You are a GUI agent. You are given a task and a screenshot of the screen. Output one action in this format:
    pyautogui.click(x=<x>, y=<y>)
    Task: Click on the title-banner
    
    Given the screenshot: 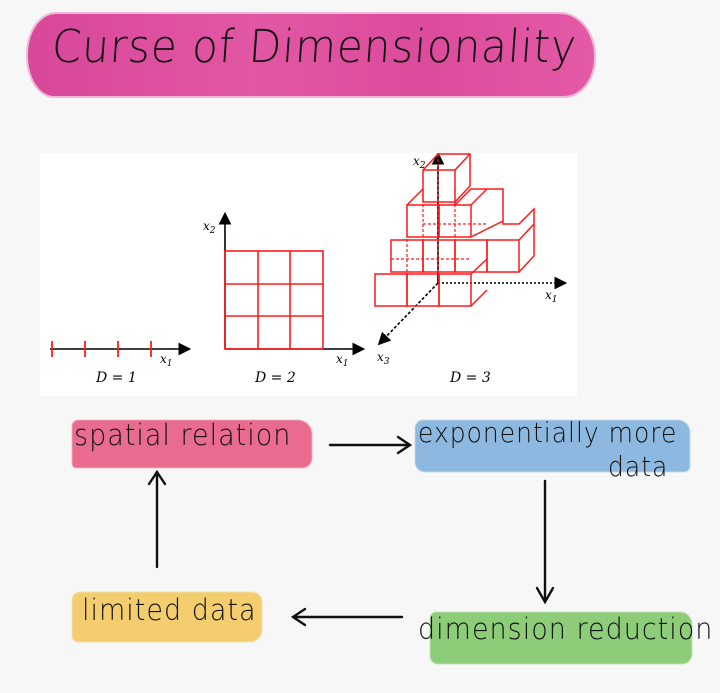 What is the action you would take?
    pyautogui.click(x=311, y=55)
    